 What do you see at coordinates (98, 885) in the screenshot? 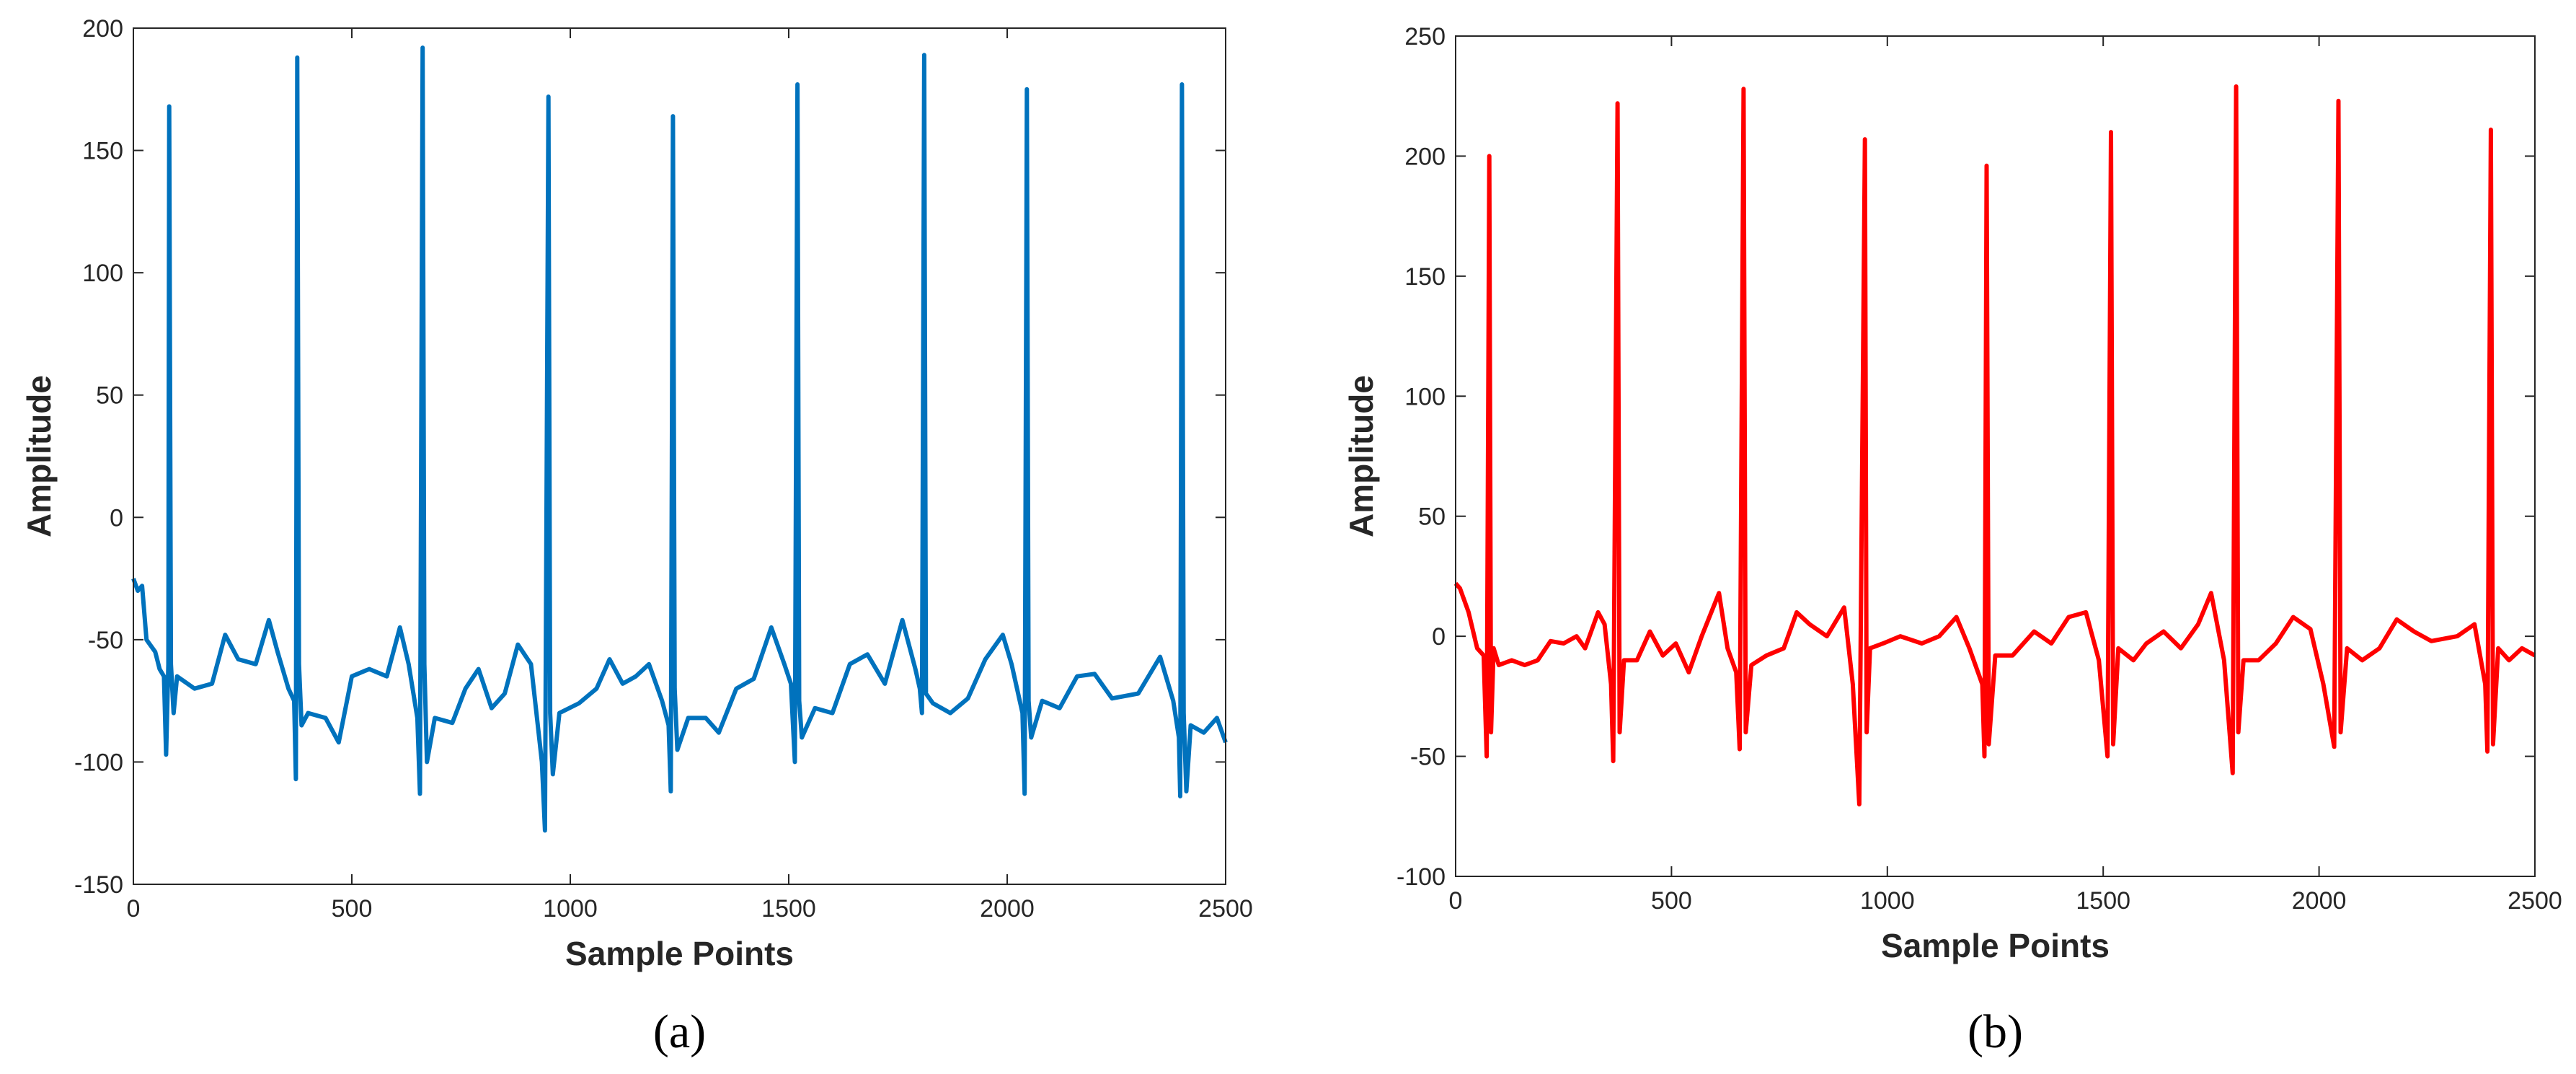
I see `y-tick-label: -150` at bounding box center [98, 885].